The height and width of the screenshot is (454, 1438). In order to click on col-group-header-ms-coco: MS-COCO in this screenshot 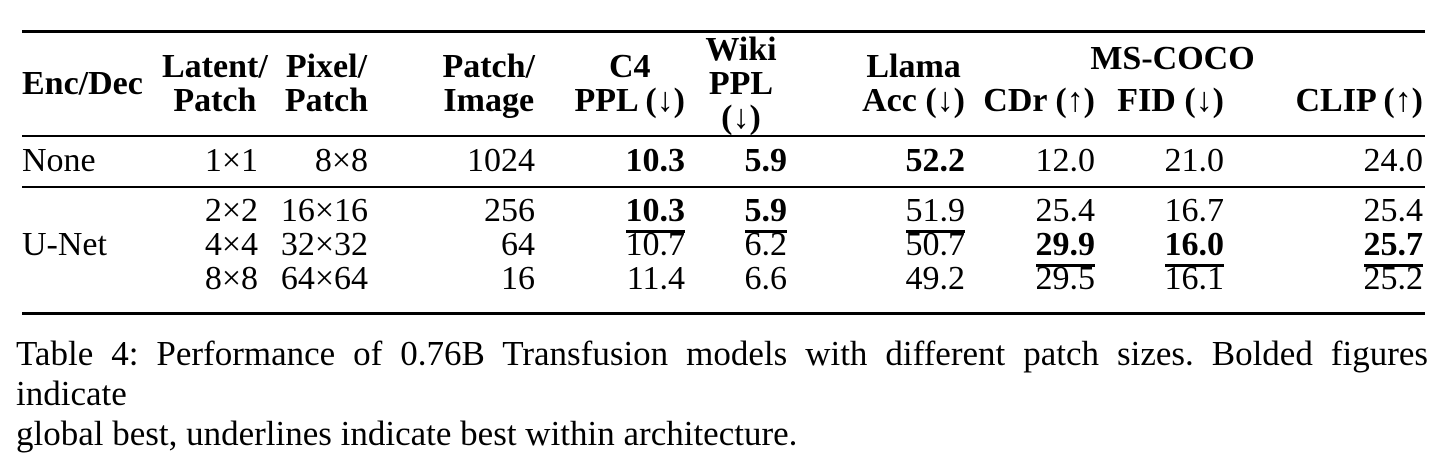, I will do `click(1172, 58)`.